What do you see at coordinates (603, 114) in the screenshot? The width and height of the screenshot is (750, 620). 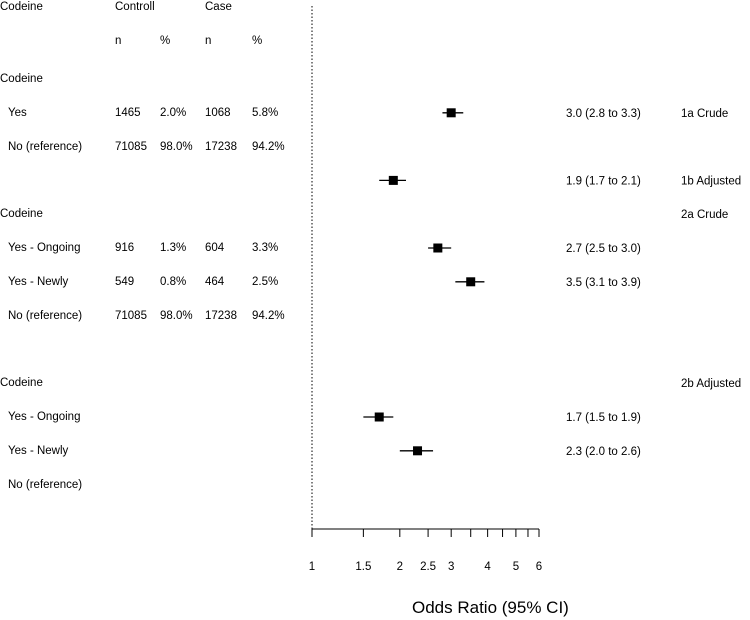 I see `estimate-label: 3.0 (2.8 to 3.3)` at bounding box center [603, 114].